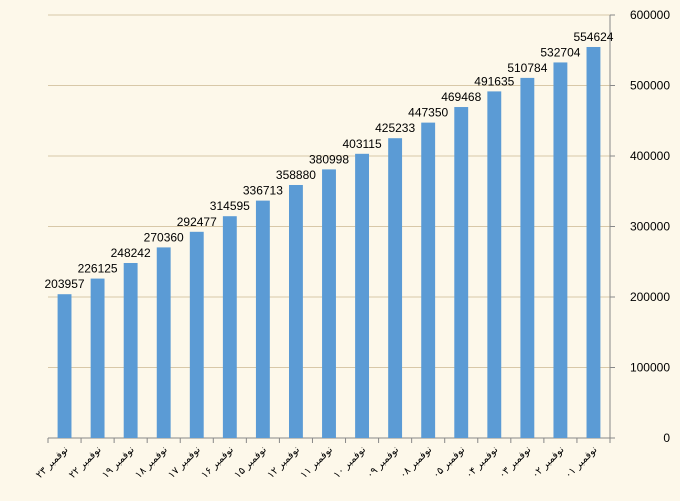  I want to click on data-label: 270360, so click(164, 237).